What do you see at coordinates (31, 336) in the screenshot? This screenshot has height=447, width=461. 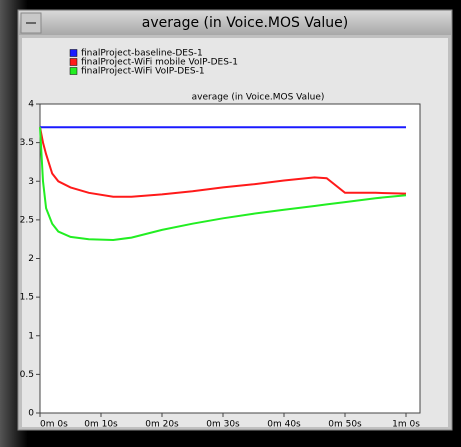 I see `y-tick-label: 1` at bounding box center [31, 336].